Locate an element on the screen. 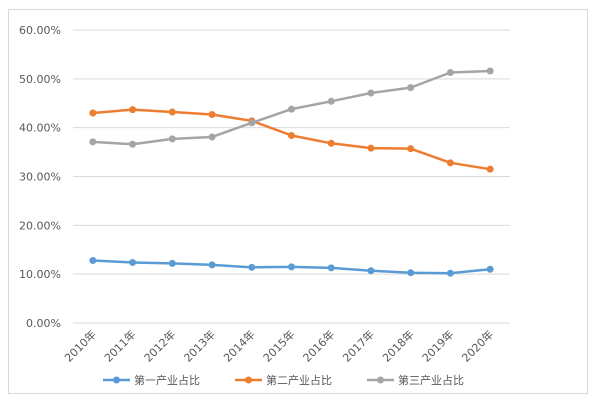 The width and height of the screenshot is (598, 403). x-tick-label: 2019年 is located at coordinates (437, 345).